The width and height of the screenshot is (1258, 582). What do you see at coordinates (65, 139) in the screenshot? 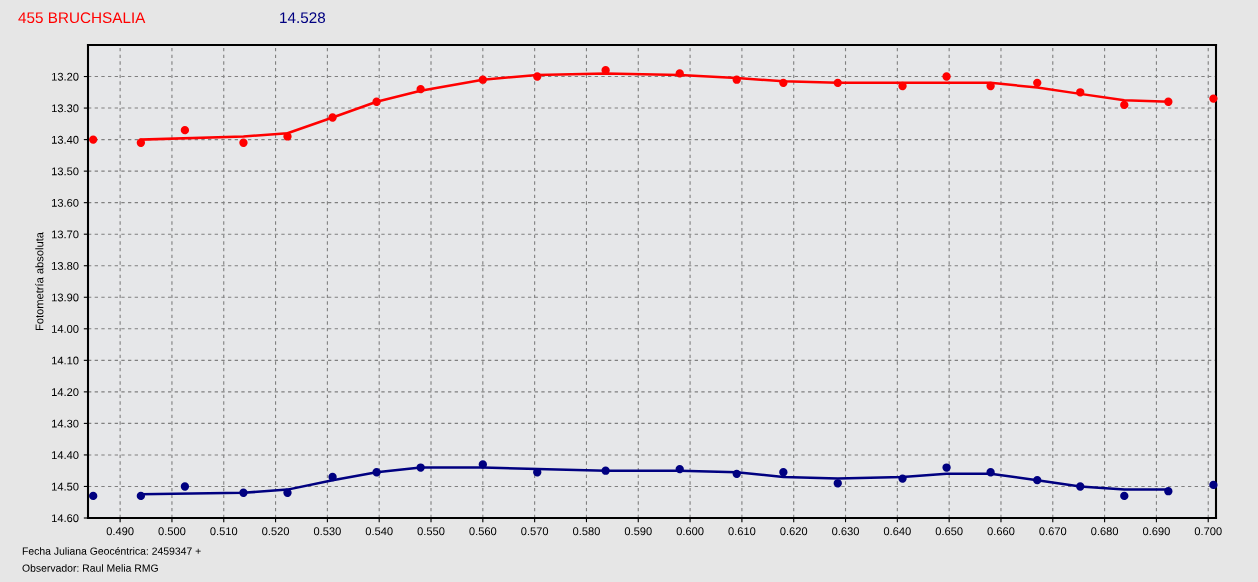
I see `y-tick-label: 13.40` at bounding box center [65, 139].